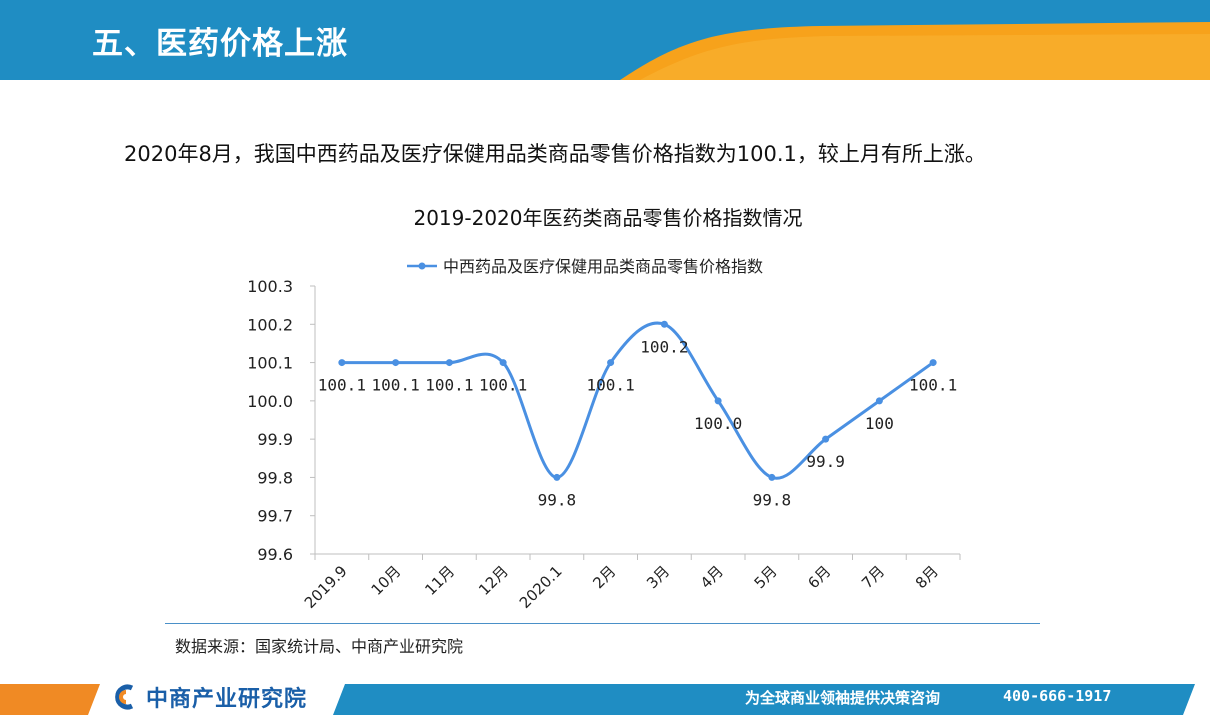 The width and height of the screenshot is (1210, 715). I want to click on header-background, so click(605, 40).